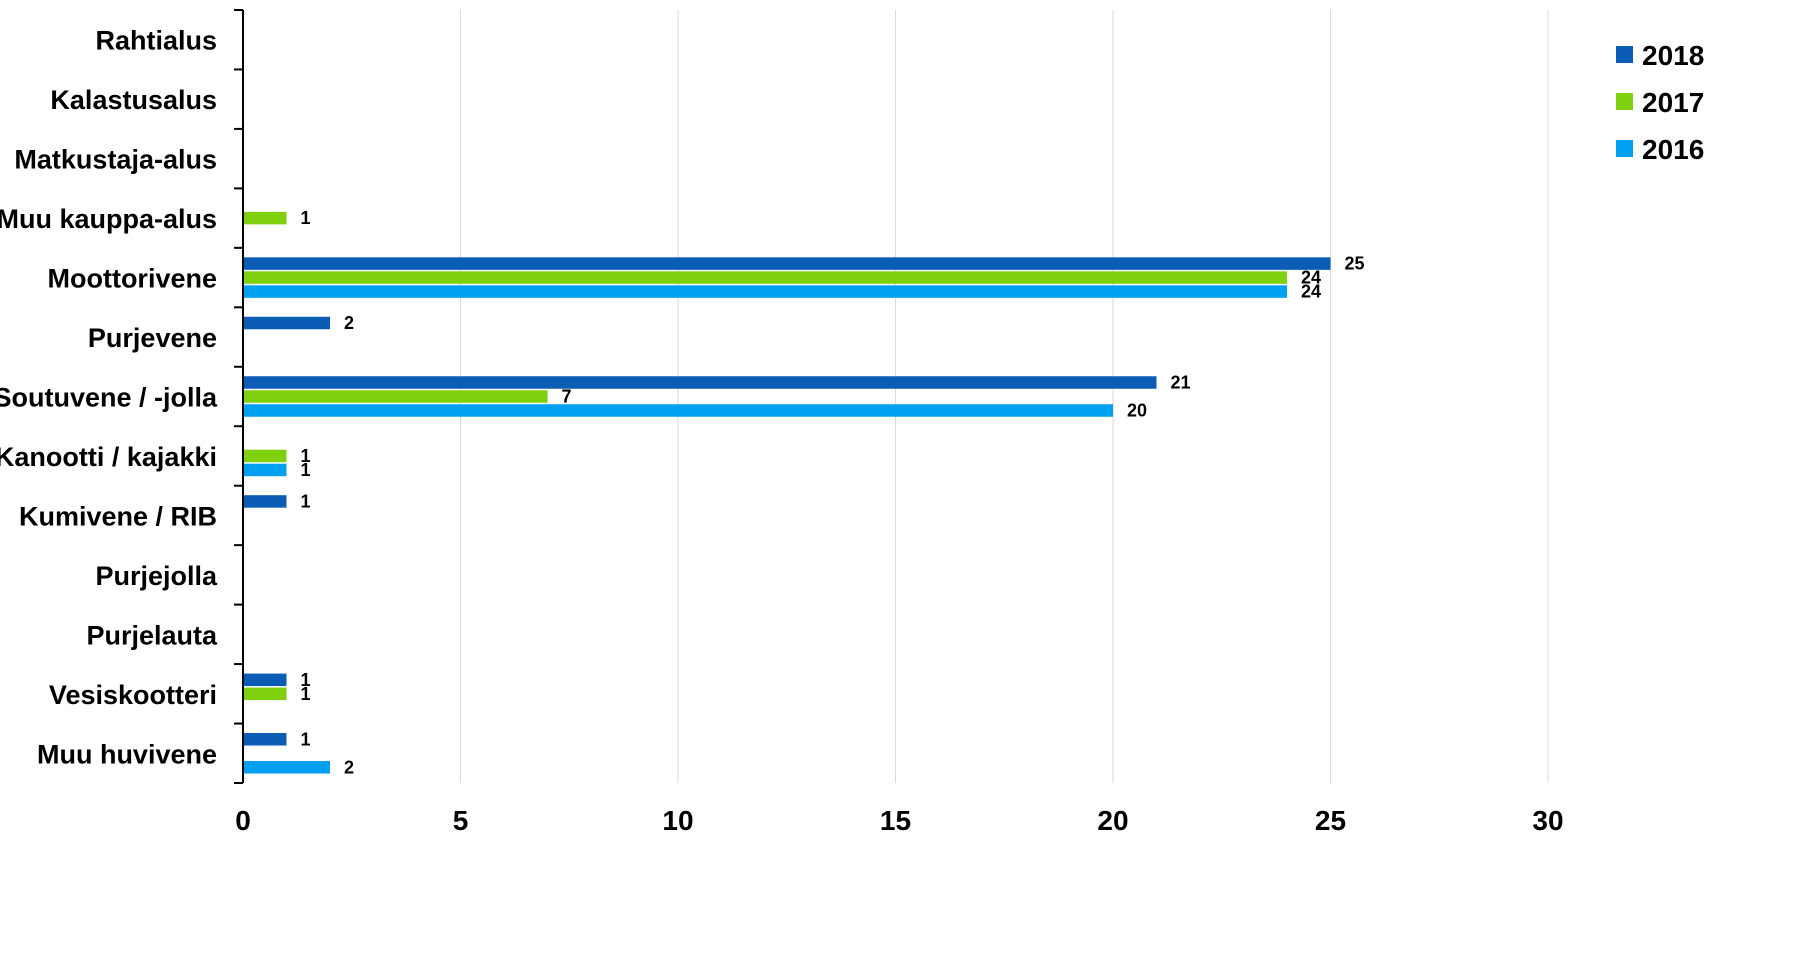 The image size is (1806, 958). I want to click on x-tick-label-5: 5, so click(461, 820).